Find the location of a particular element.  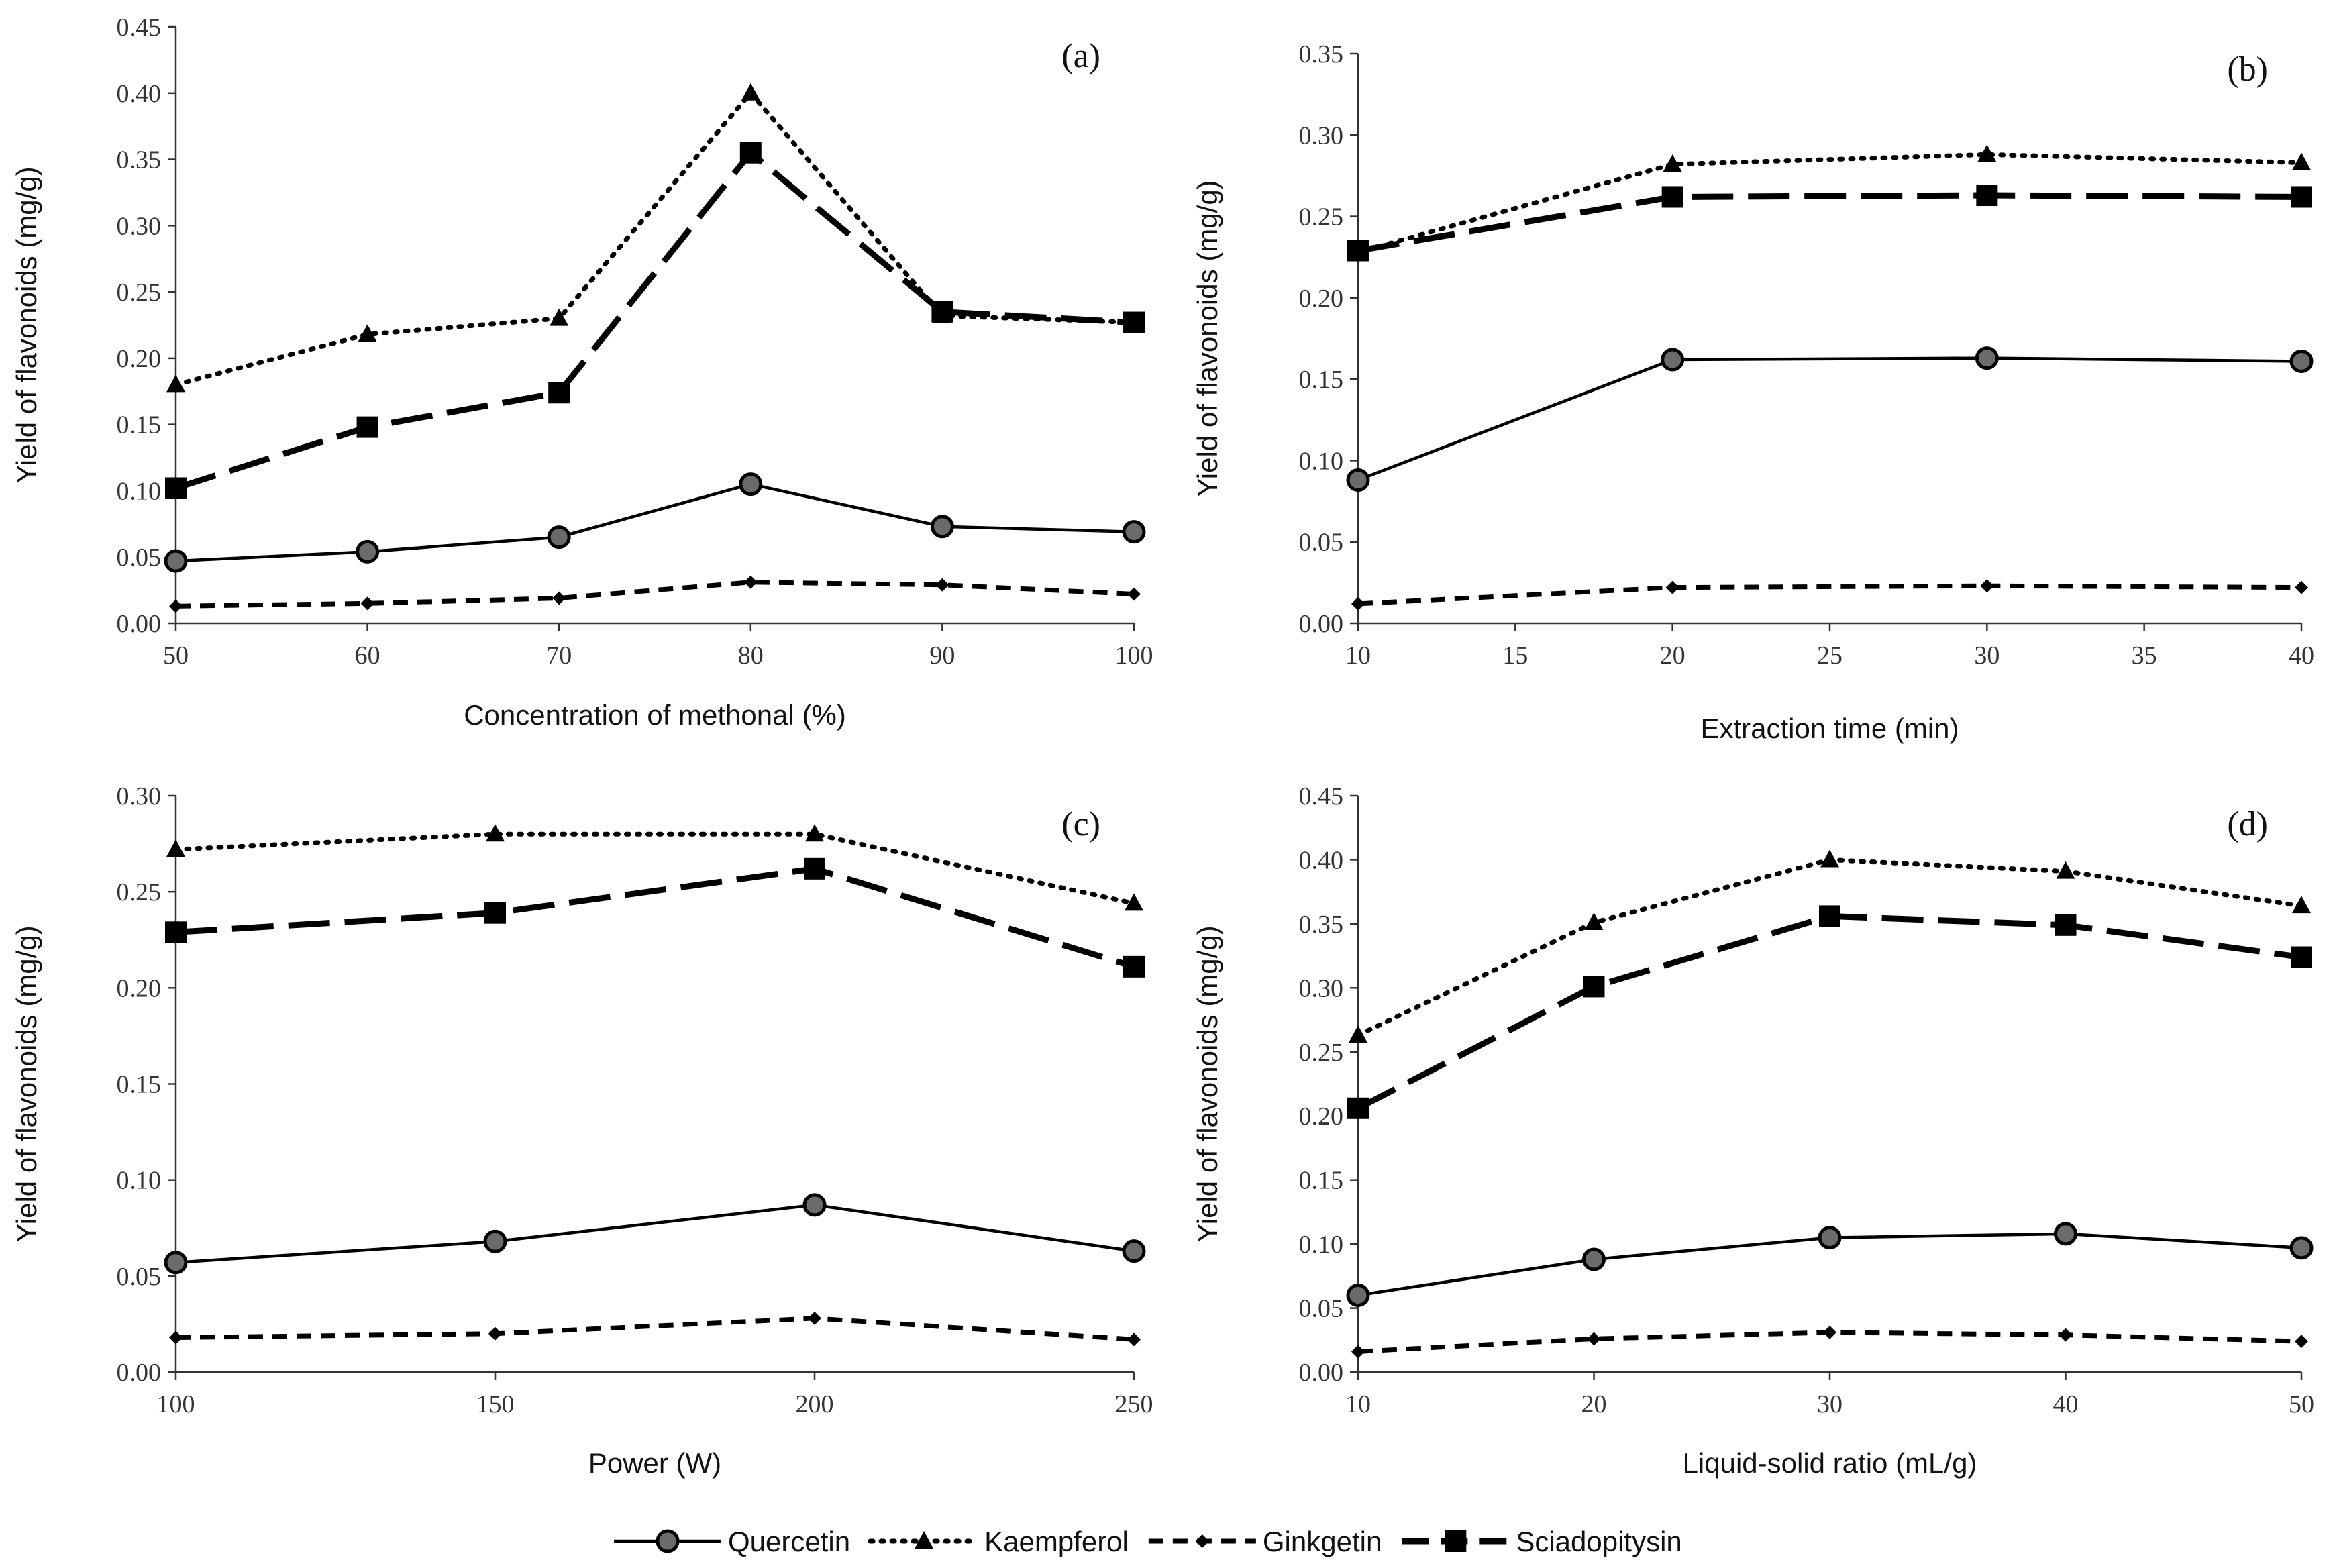

panel-label: (d) is located at coordinates (2247, 824).